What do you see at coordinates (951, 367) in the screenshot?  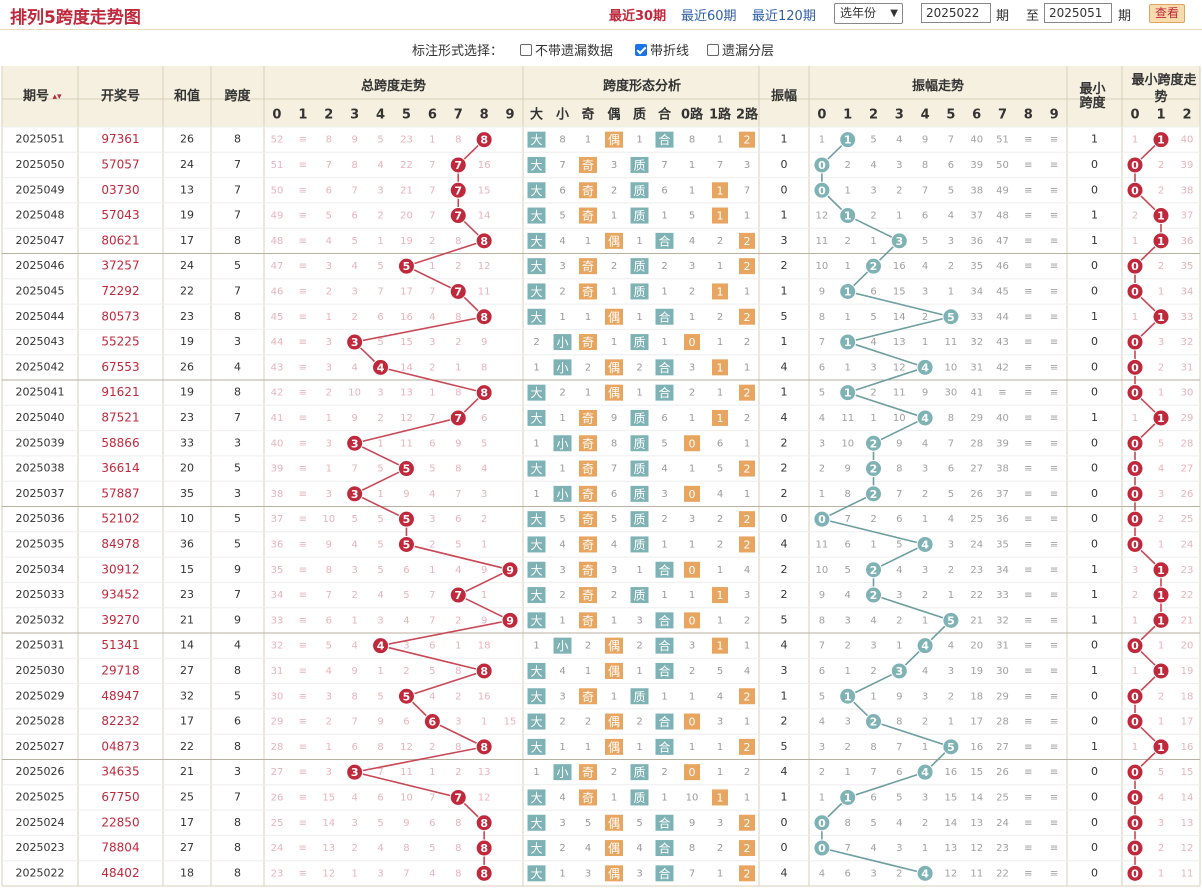 I see `amp-omission: 10` at bounding box center [951, 367].